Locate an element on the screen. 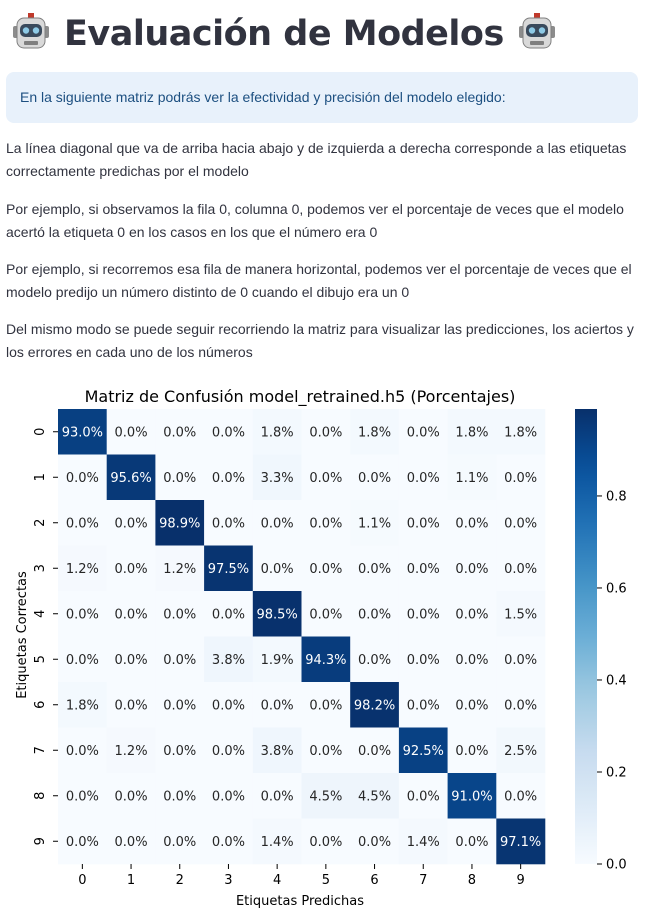 The image size is (655, 921). y-tick-label: 8 is located at coordinates (40, 796).